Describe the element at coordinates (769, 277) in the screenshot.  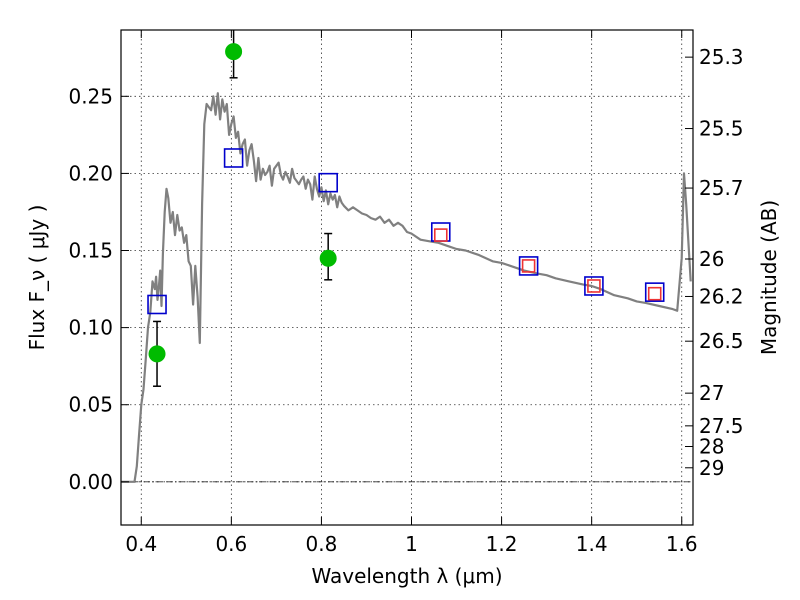
I see `magnitude-axis-label: Magnitude (AB)` at that location.